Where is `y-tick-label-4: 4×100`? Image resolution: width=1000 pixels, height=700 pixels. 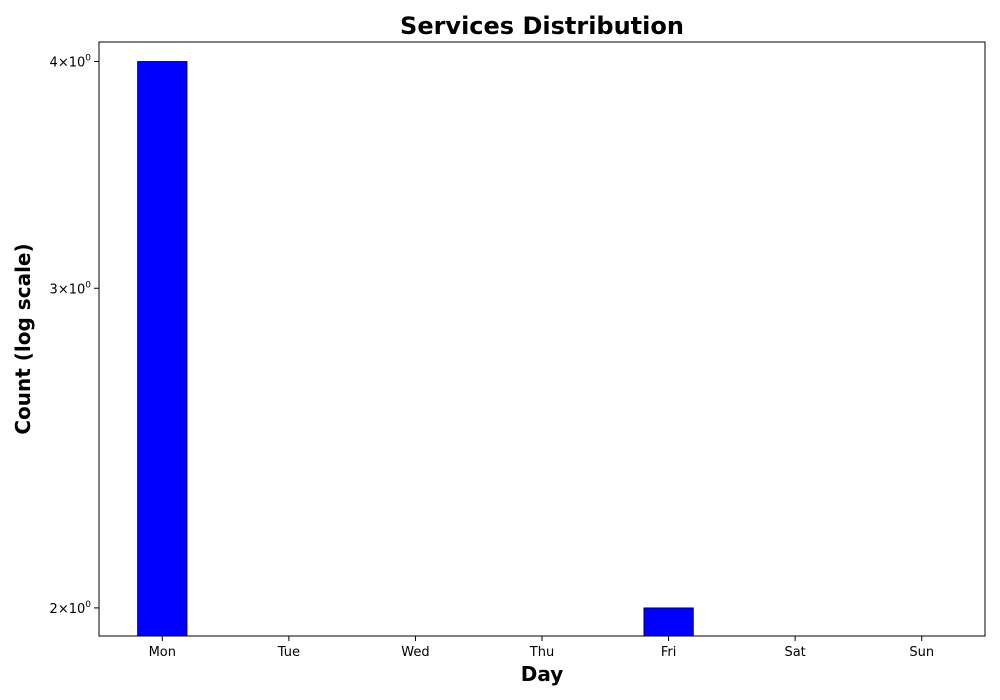
y-tick-label-4: 4×100 is located at coordinates (71, 61).